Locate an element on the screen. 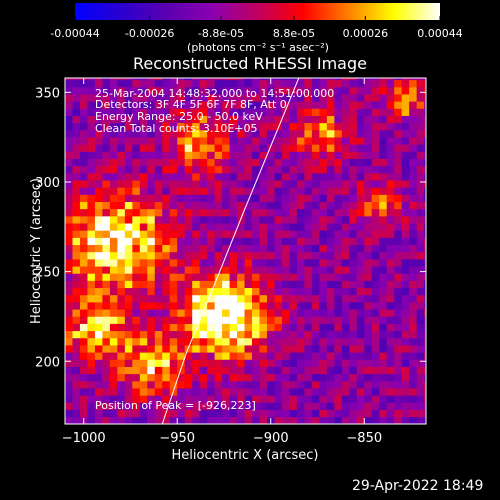 The image size is (500, 500). y-axis-label: Heliocentric Y (arcsec) is located at coordinates (36, 251).